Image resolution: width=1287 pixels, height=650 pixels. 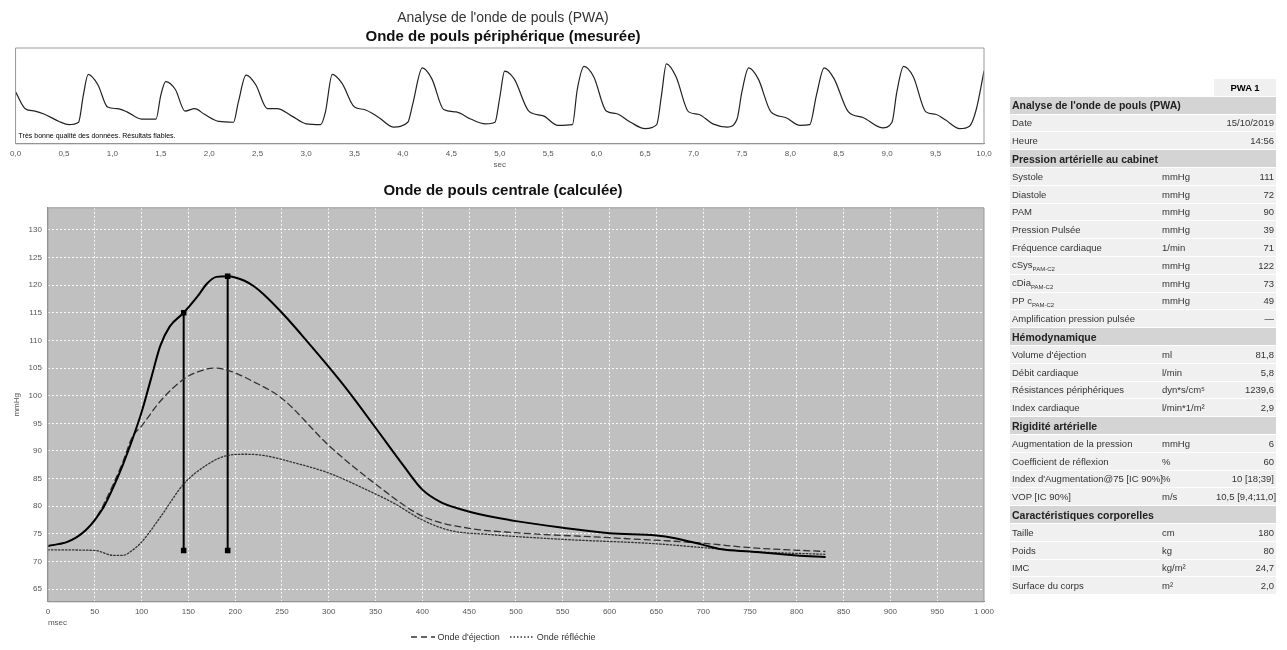 What do you see at coordinates (95, 611) in the screenshot?
I see `x-tick-label: 50` at bounding box center [95, 611].